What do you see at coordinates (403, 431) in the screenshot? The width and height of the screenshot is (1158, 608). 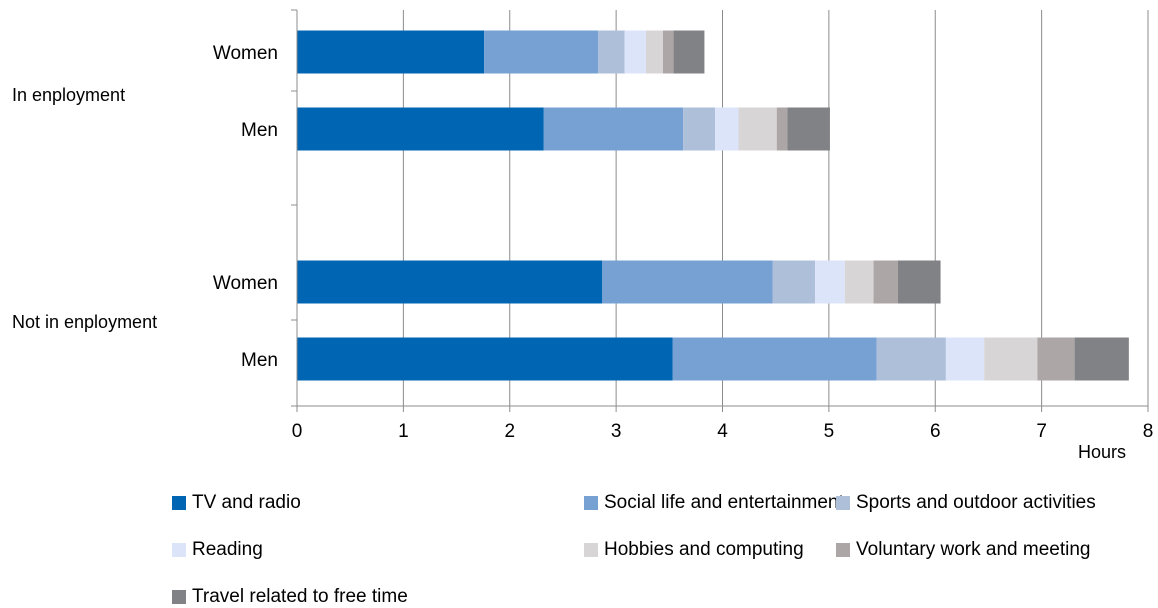 I see `x-tick-label: 1` at bounding box center [403, 431].